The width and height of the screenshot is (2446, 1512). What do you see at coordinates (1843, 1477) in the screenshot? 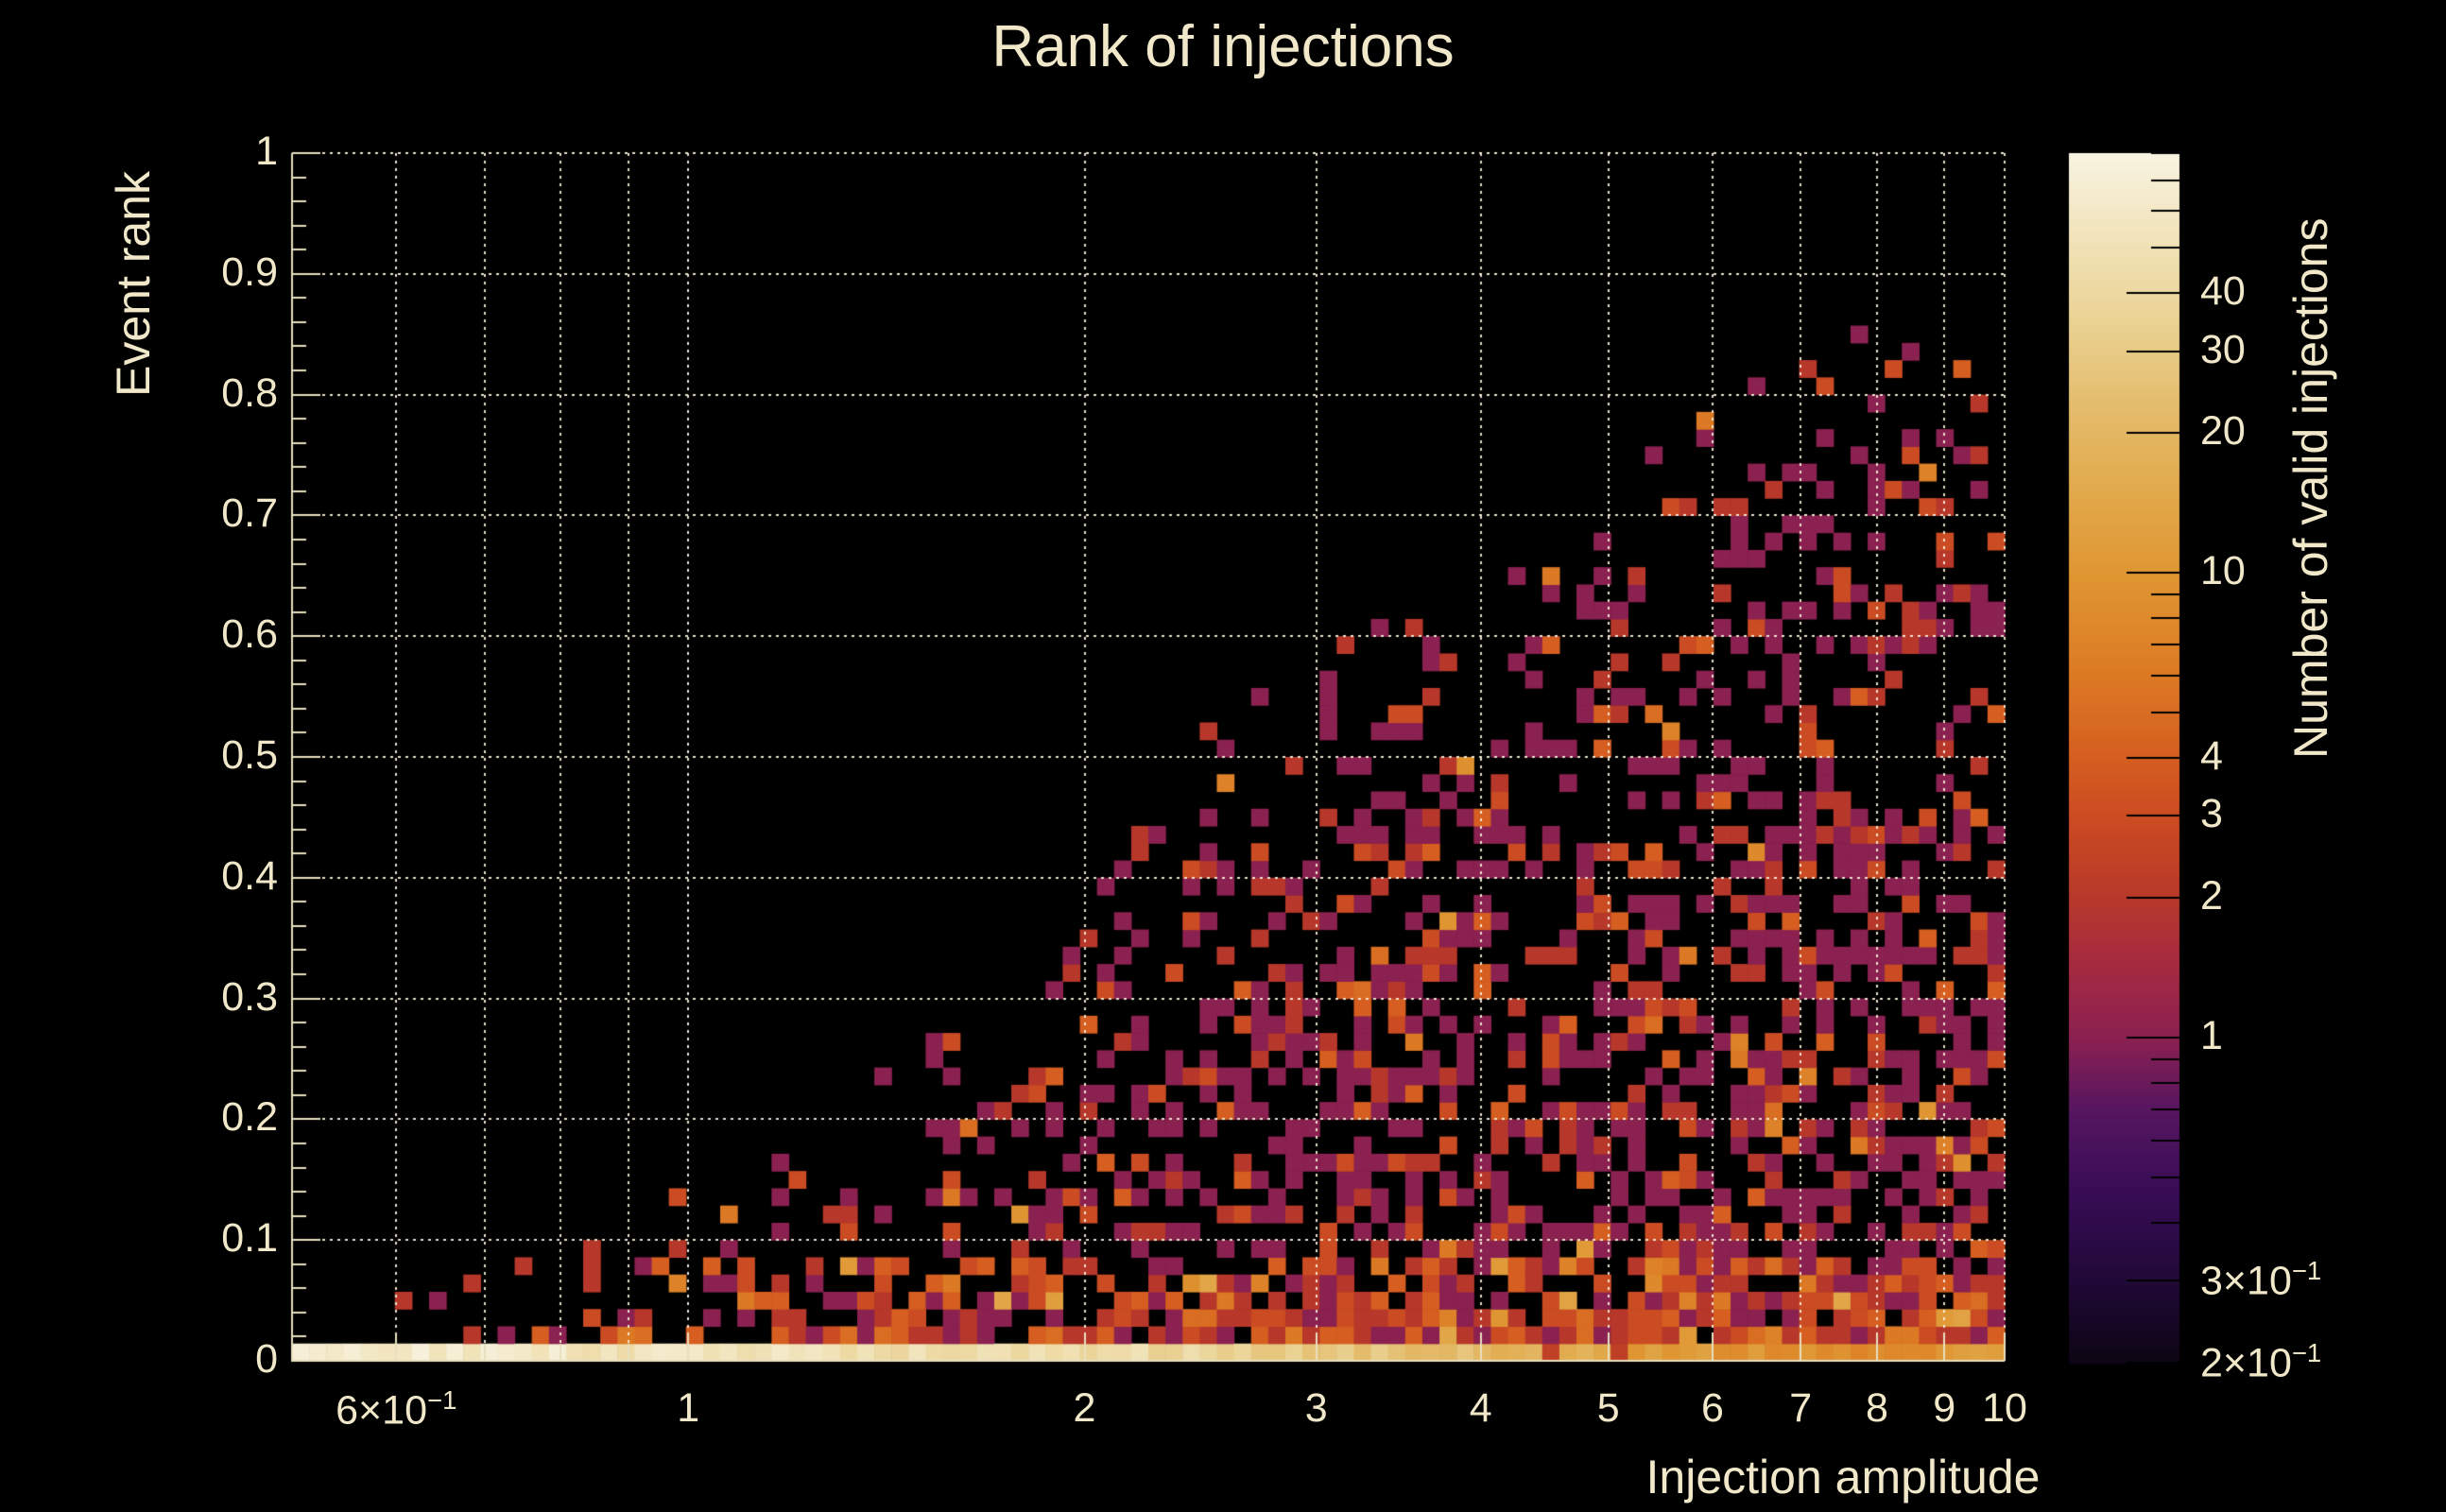
I see `x-axis-title: Injection amplitude` at bounding box center [1843, 1477].